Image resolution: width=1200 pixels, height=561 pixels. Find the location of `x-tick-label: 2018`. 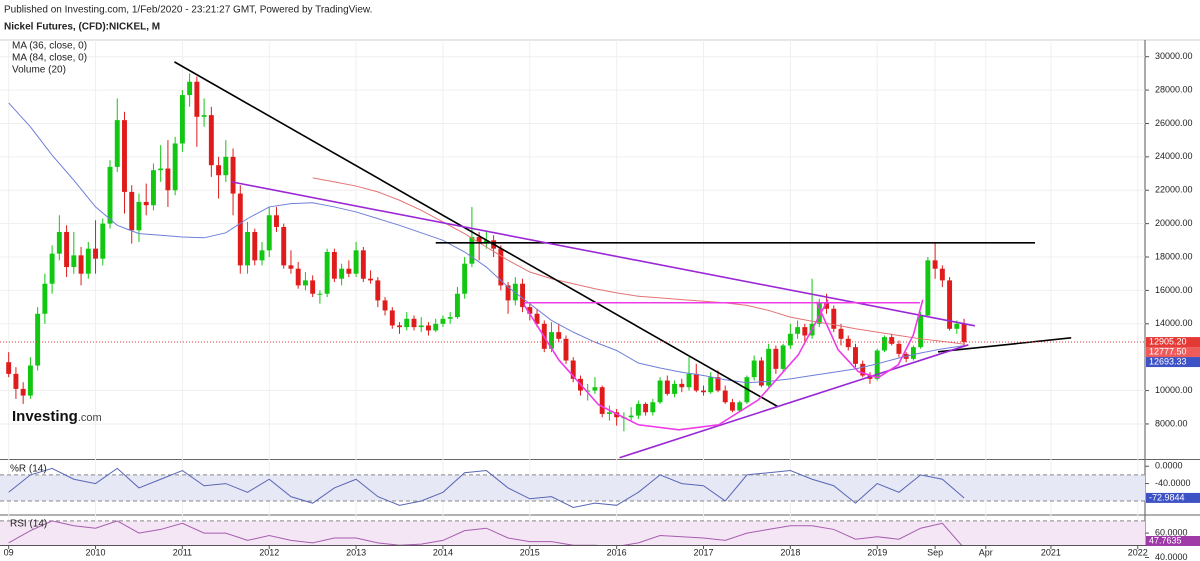

x-tick-label: 2018 is located at coordinates (790, 552).